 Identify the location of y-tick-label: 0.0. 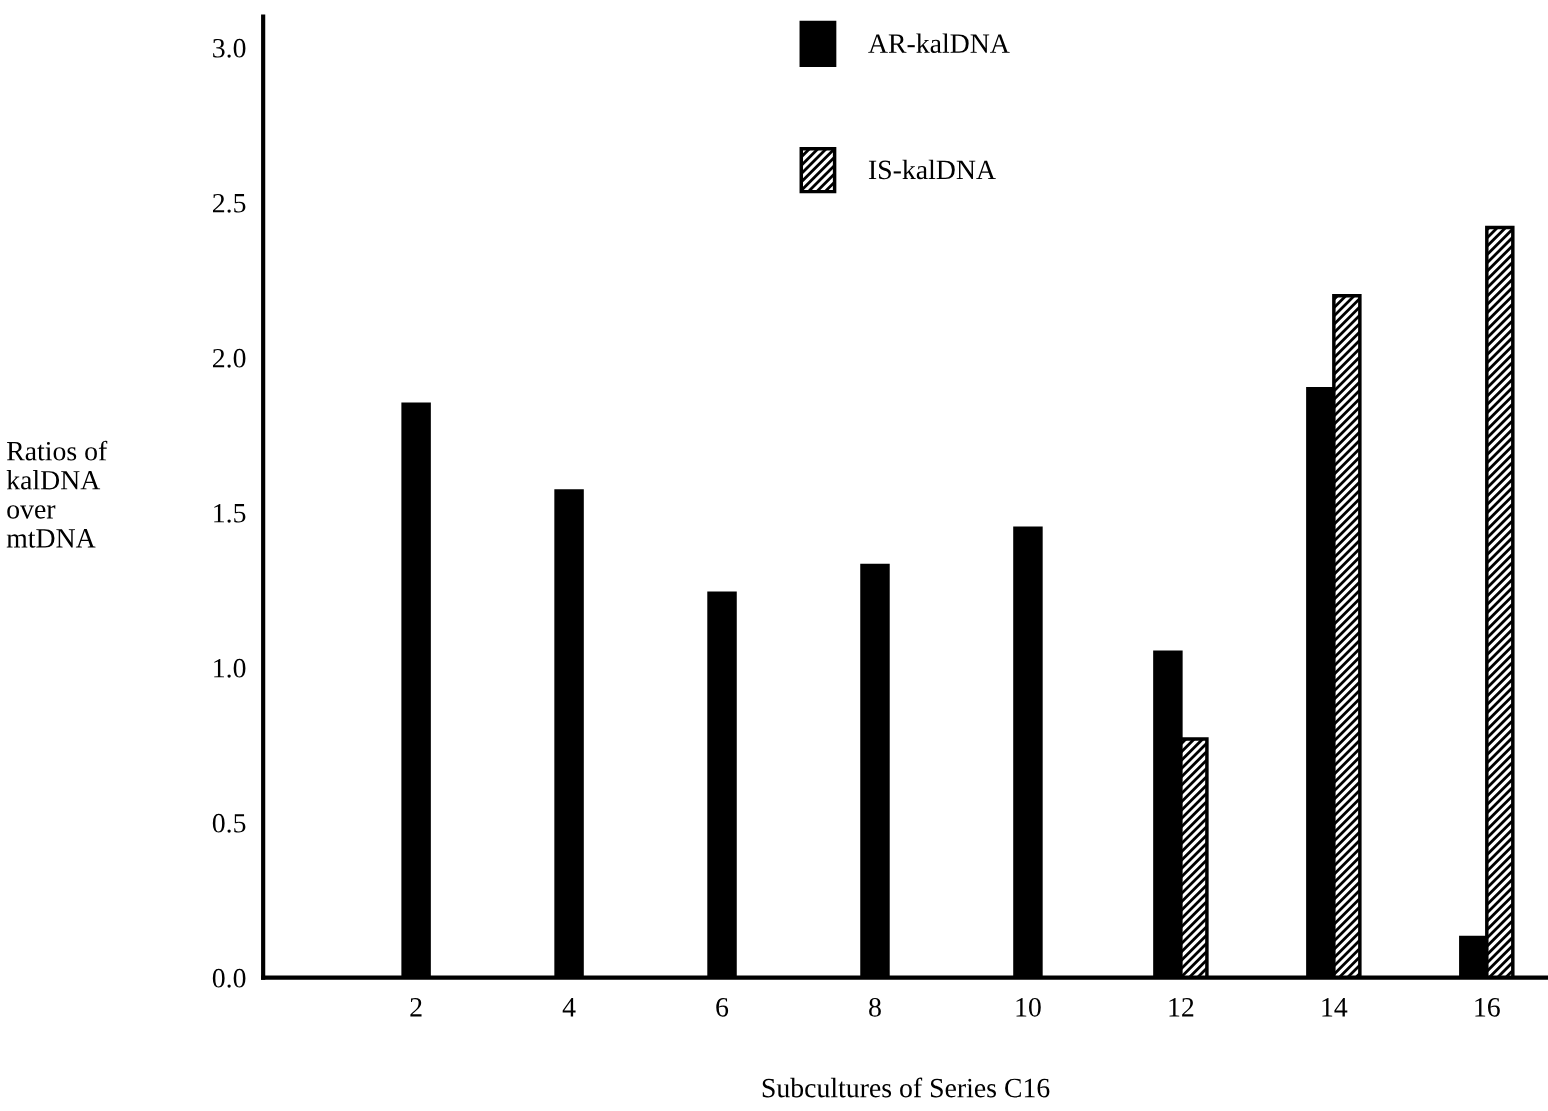
(229, 978).